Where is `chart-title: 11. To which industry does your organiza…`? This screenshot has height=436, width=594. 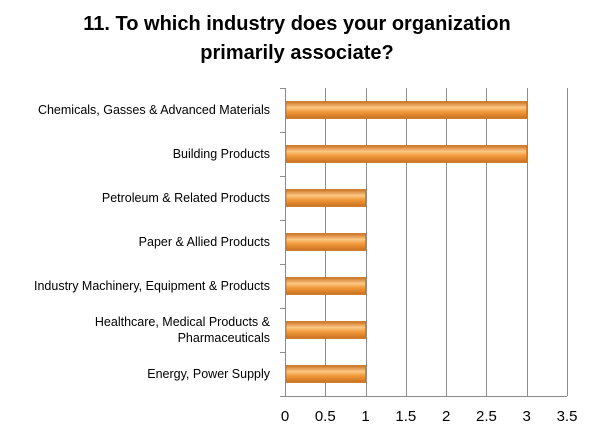 chart-title: 11. To which industry does your organiza… is located at coordinates (297, 39).